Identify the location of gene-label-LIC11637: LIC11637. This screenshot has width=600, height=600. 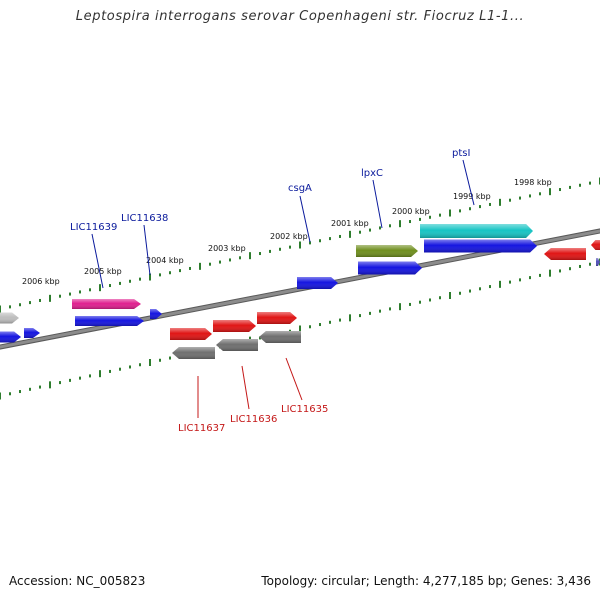
(201, 428).